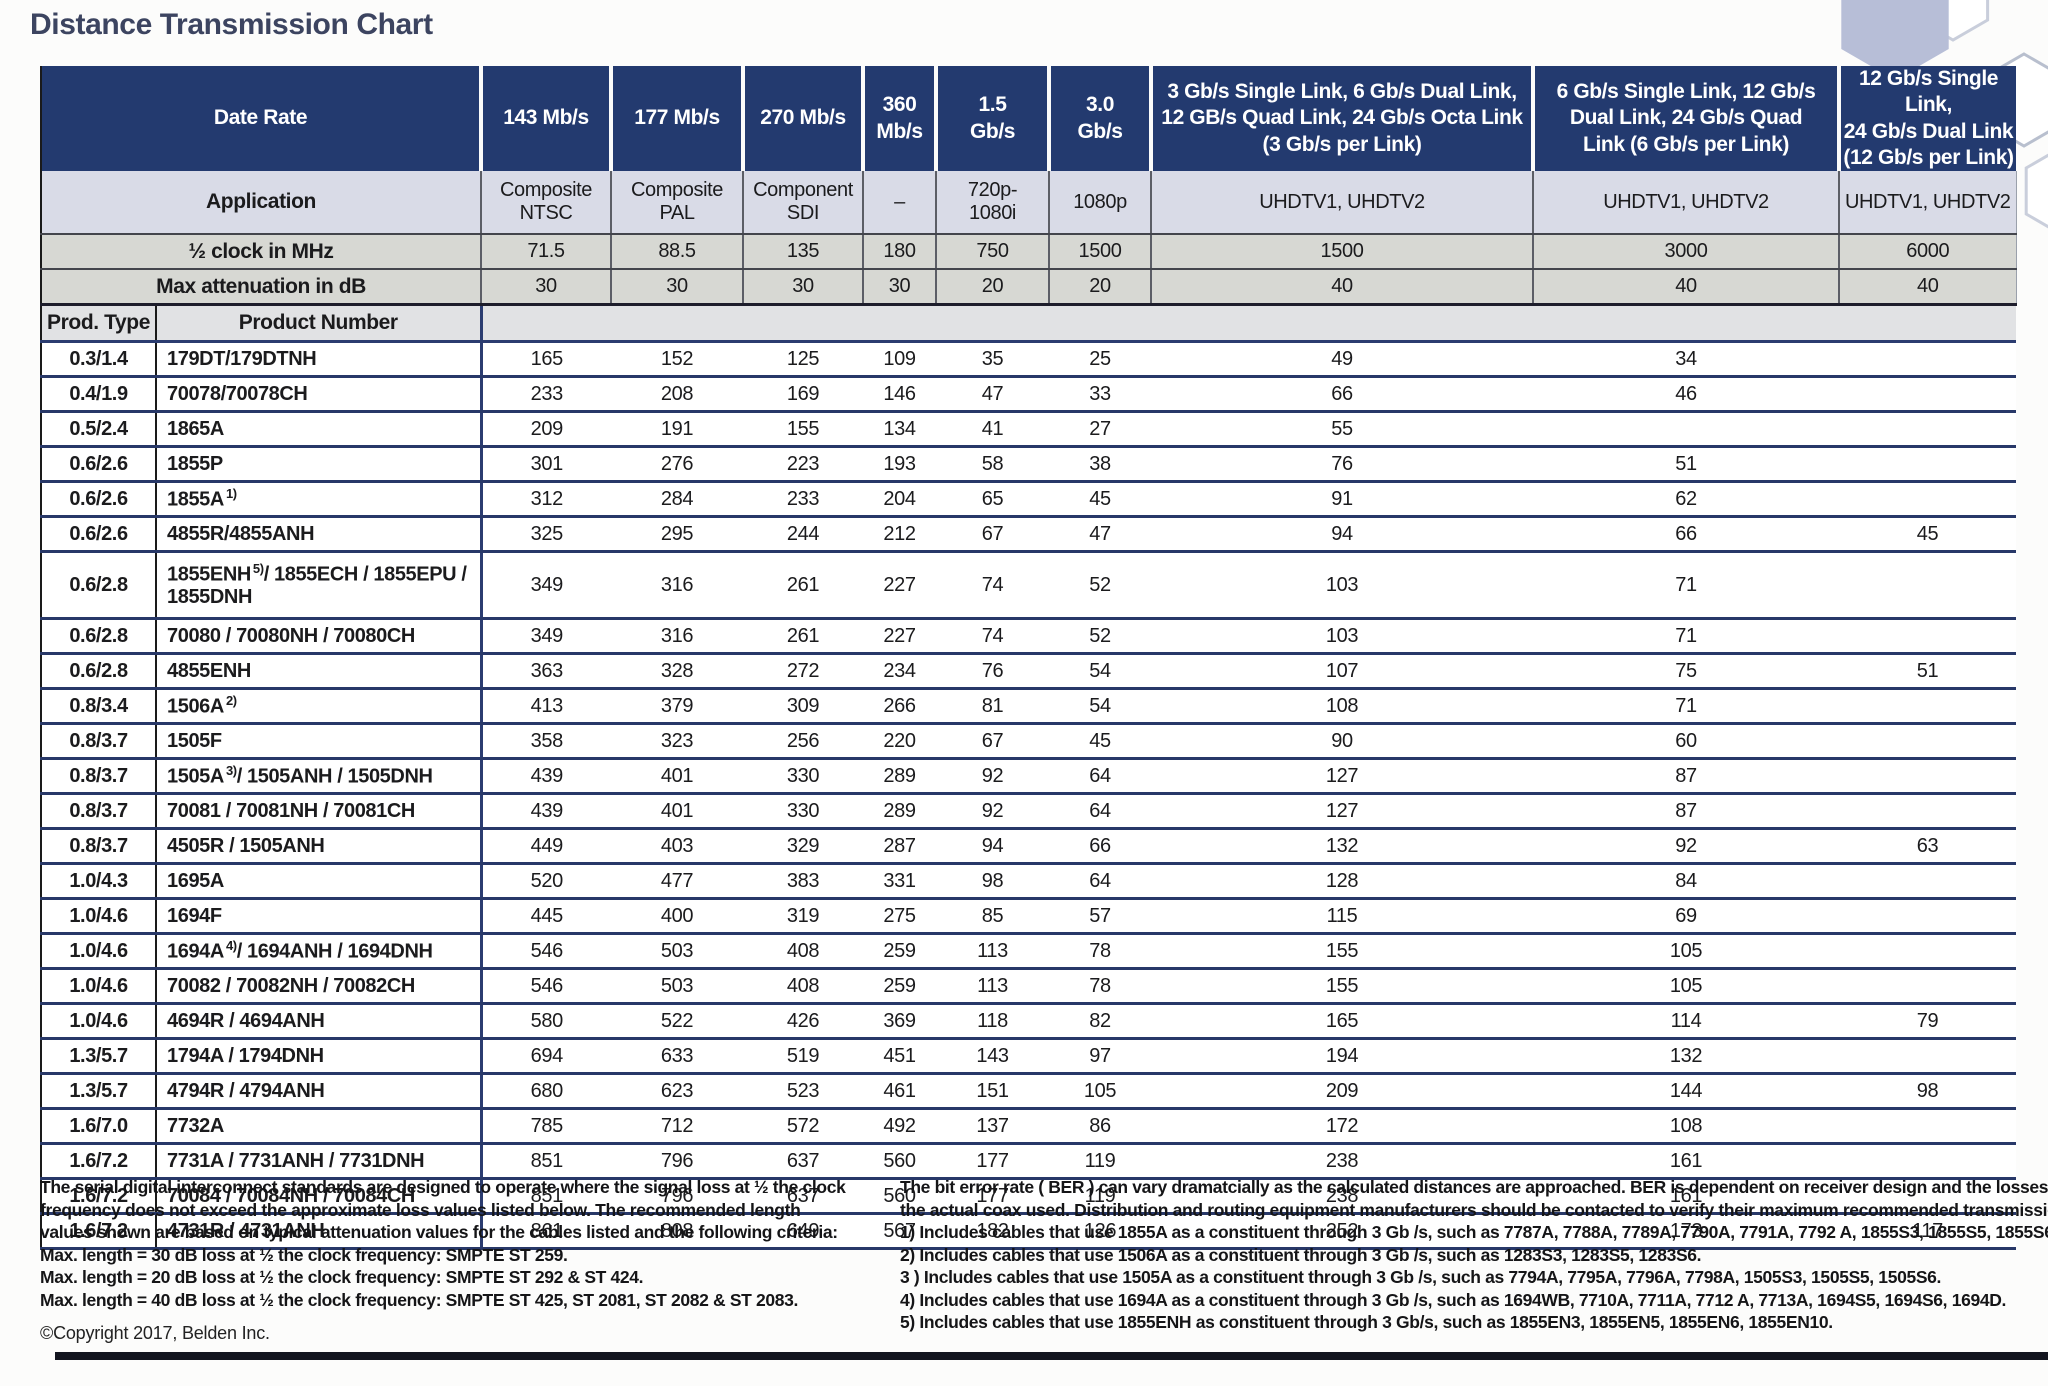 This screenshot has width=2048, height=1386. I want to click on value-cell: 451, so click(899, 1056).